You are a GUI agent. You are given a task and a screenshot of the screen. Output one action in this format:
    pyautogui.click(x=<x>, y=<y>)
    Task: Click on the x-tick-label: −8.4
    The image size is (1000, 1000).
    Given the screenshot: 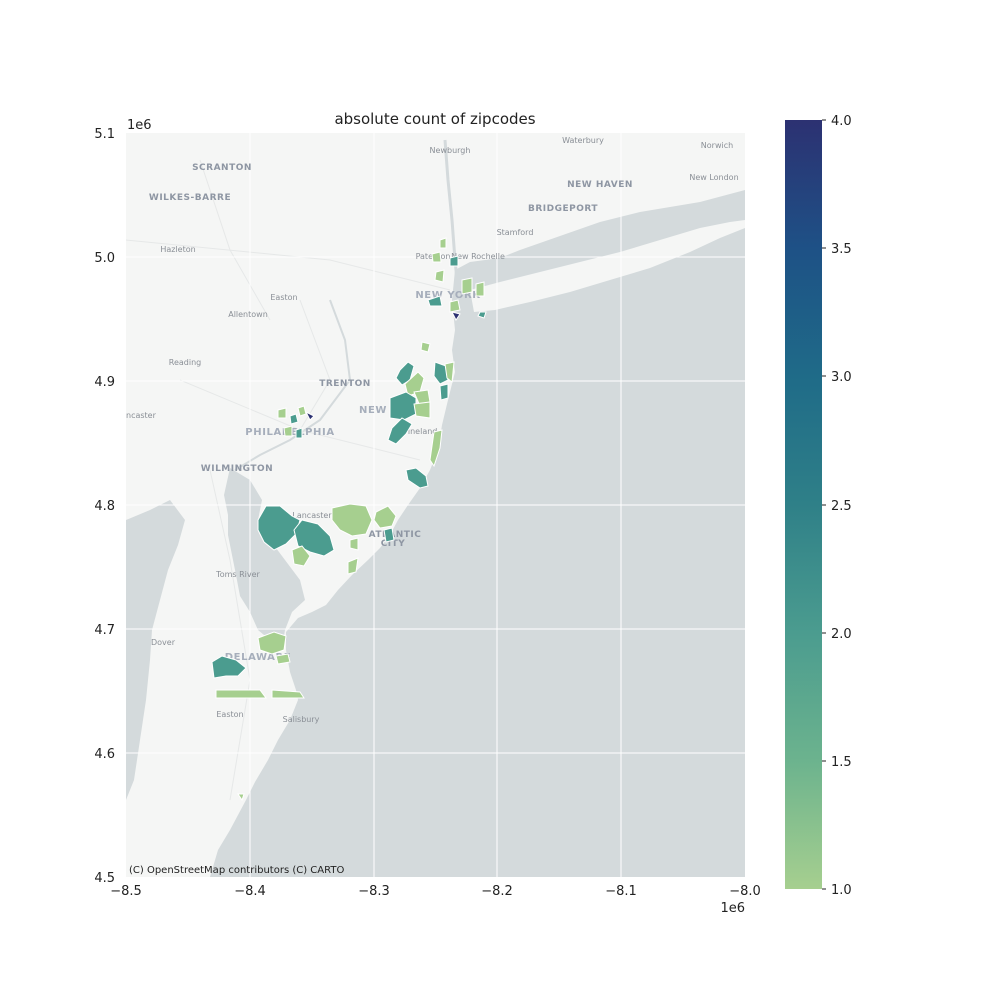 What is the action you would take?
    pyautogui.click(x=250, y=891)
    